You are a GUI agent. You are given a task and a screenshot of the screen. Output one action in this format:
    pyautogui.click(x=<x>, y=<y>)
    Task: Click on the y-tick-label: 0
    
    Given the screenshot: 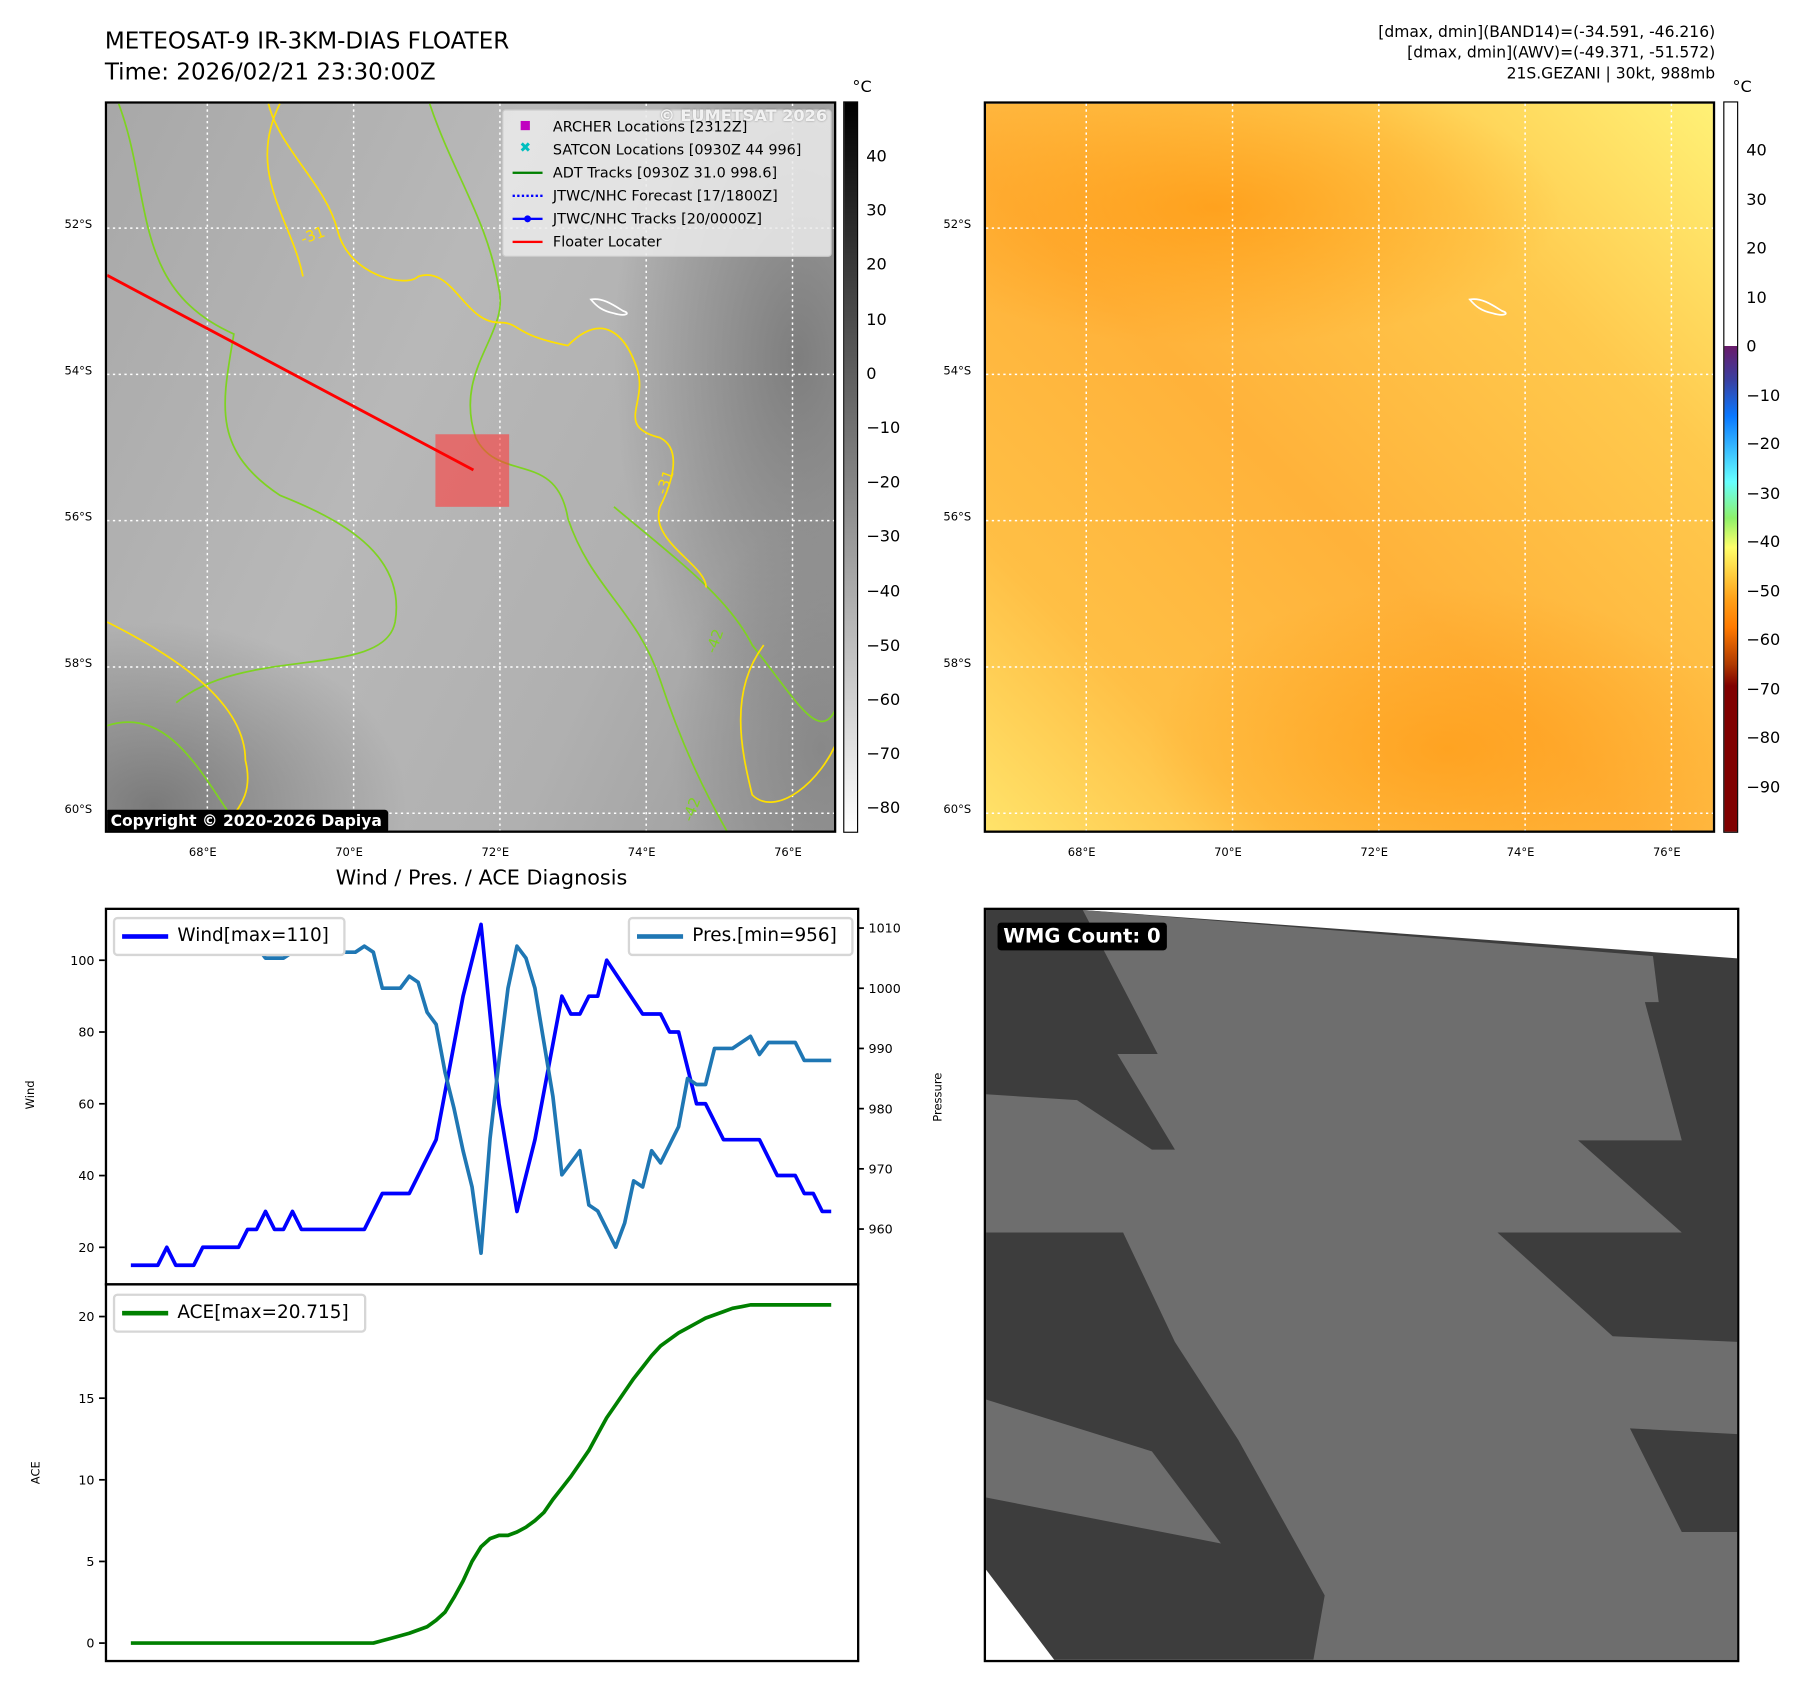 What is the action you would take?
    pyautogui.click(x=90, y=1643)
    